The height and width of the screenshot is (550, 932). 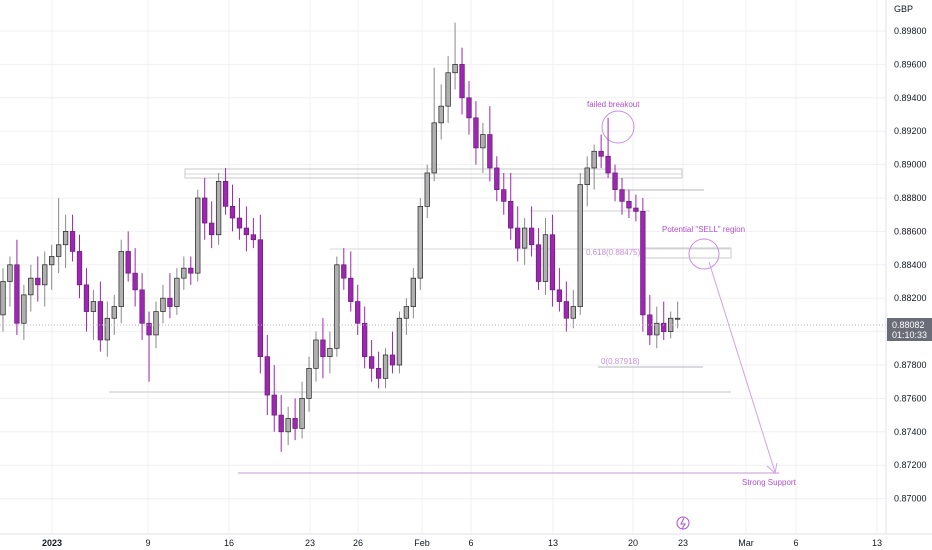 What do you see at coordinates (910, 398) in the screenshot?
I see `y-tick-label: 0.87600` at bounding box center [910, 398].